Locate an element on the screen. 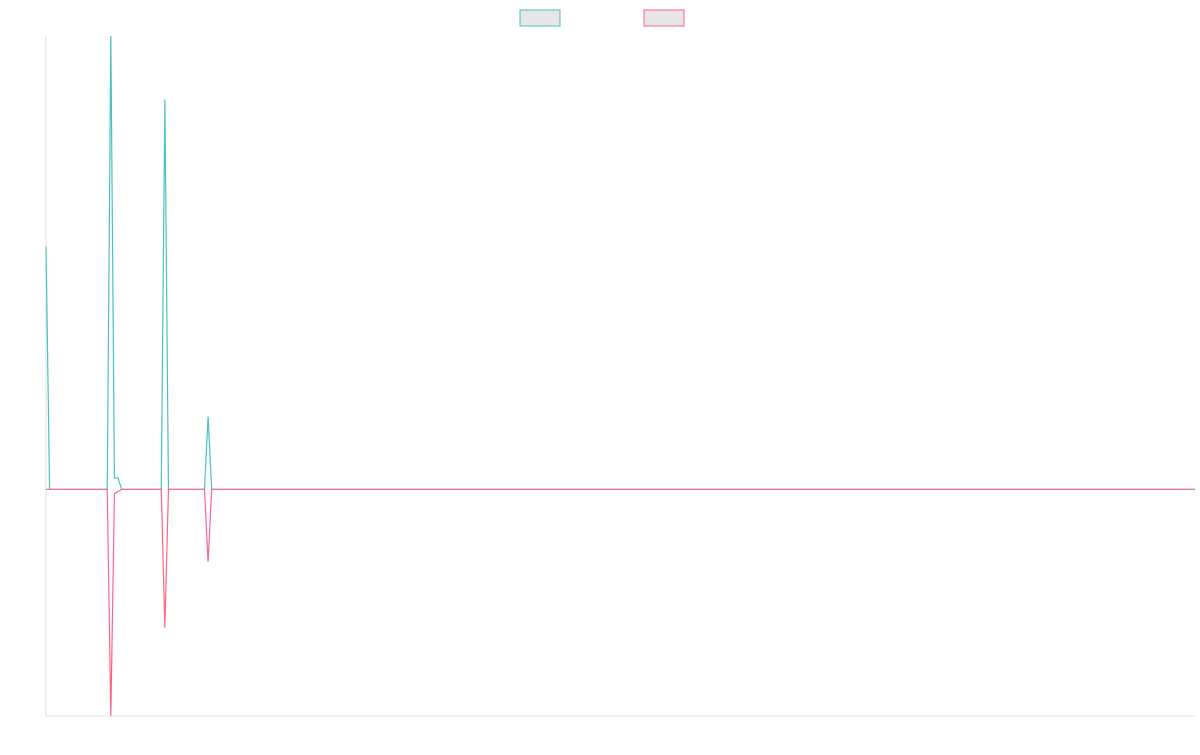 The image size is (1200, 755). legend is located at coordinates (602, 18).